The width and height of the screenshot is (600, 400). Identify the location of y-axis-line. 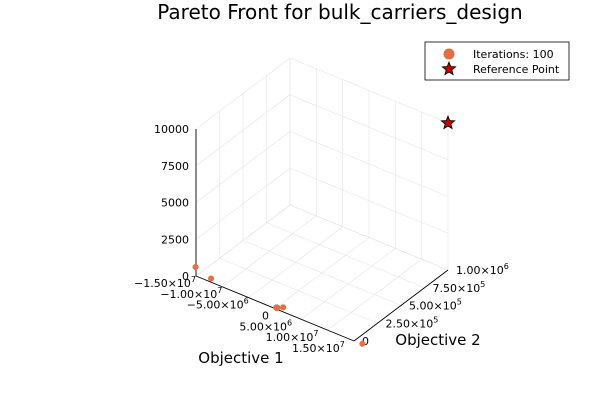
(401, 305).